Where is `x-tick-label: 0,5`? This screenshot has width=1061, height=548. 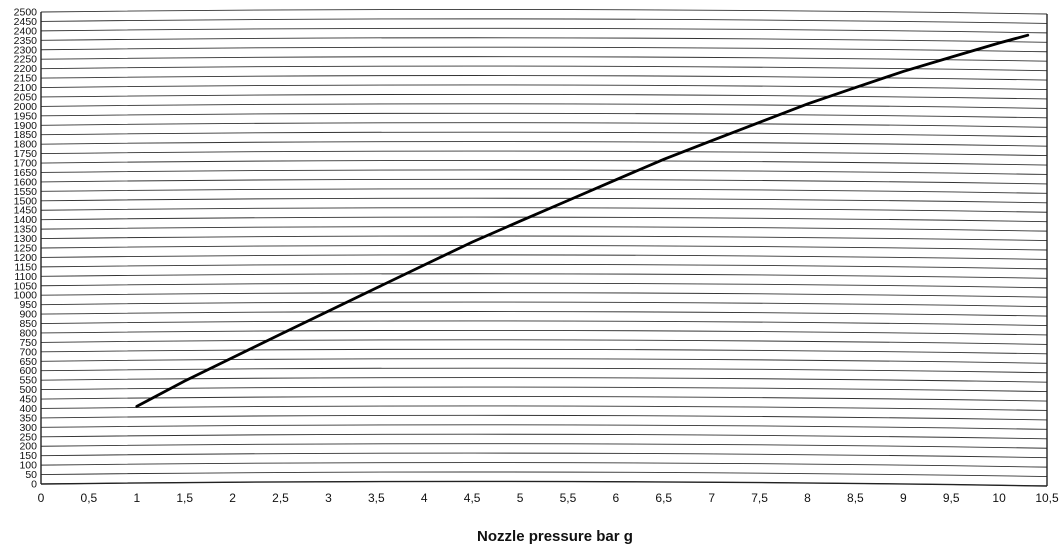 x-tick-label: 0,5 is located at coordinates (89, 498).